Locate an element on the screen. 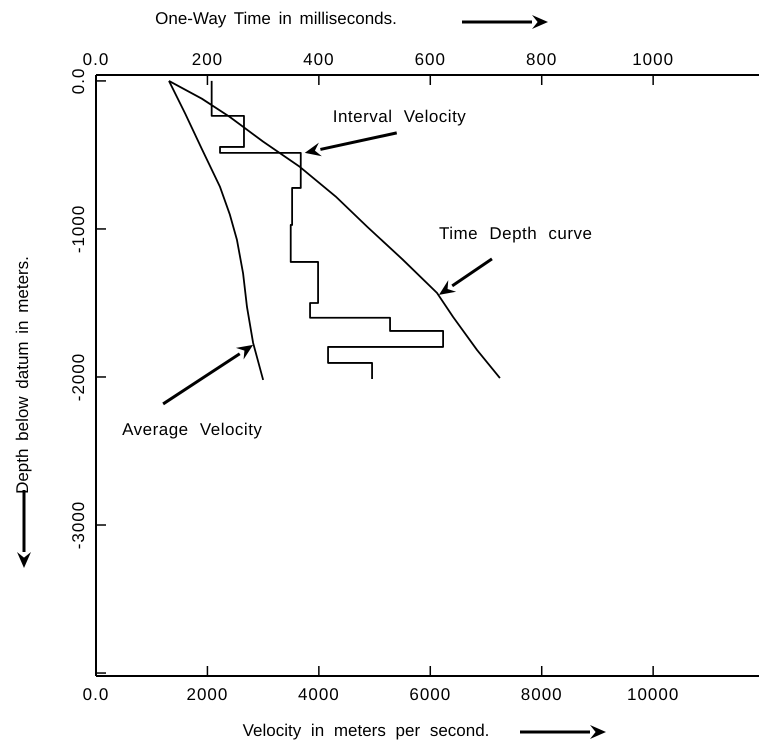  text: Interval Velocity is located at coordinates (399, 116).